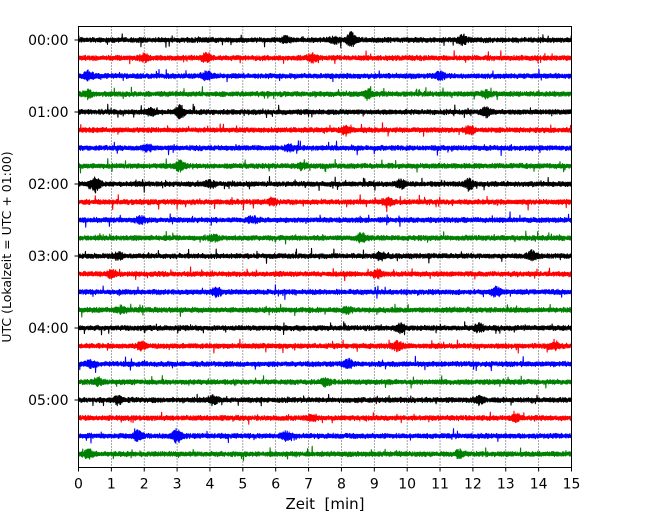 This screenshot has height=520, width=650. I want to click on x-axis-title: Zeit [min], so click(324, 504).